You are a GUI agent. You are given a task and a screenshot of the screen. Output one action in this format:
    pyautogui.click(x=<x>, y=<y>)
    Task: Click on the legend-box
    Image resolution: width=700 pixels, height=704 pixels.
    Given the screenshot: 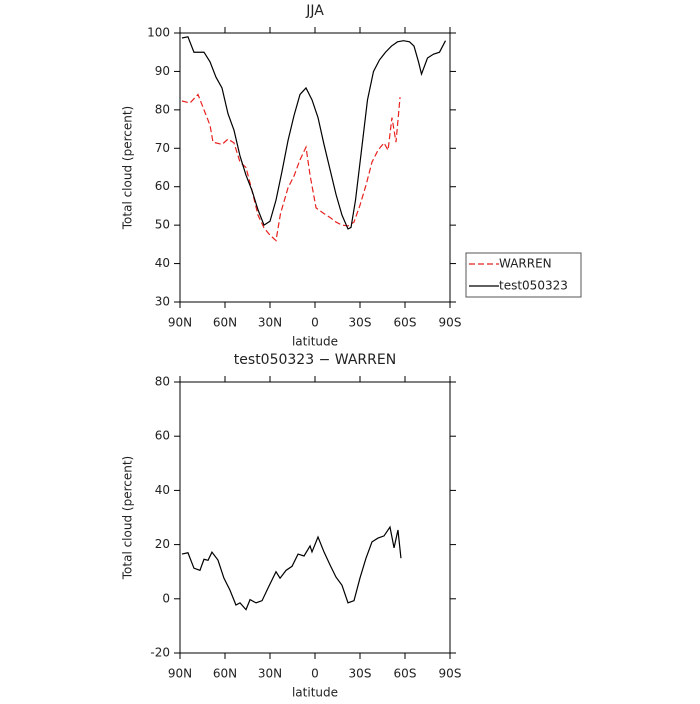 What is the action you would take?
    pyautogui.click(x=523, y=275)
    